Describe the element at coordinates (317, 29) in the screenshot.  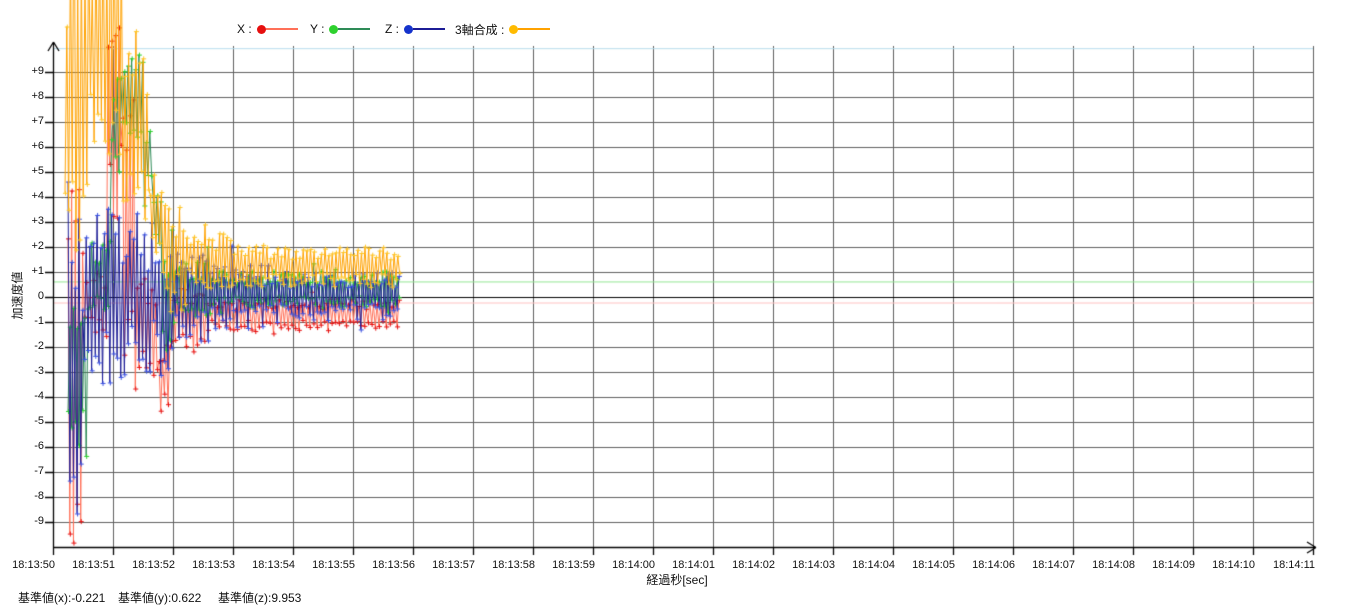
I see `legend-label: Y :` at that location.